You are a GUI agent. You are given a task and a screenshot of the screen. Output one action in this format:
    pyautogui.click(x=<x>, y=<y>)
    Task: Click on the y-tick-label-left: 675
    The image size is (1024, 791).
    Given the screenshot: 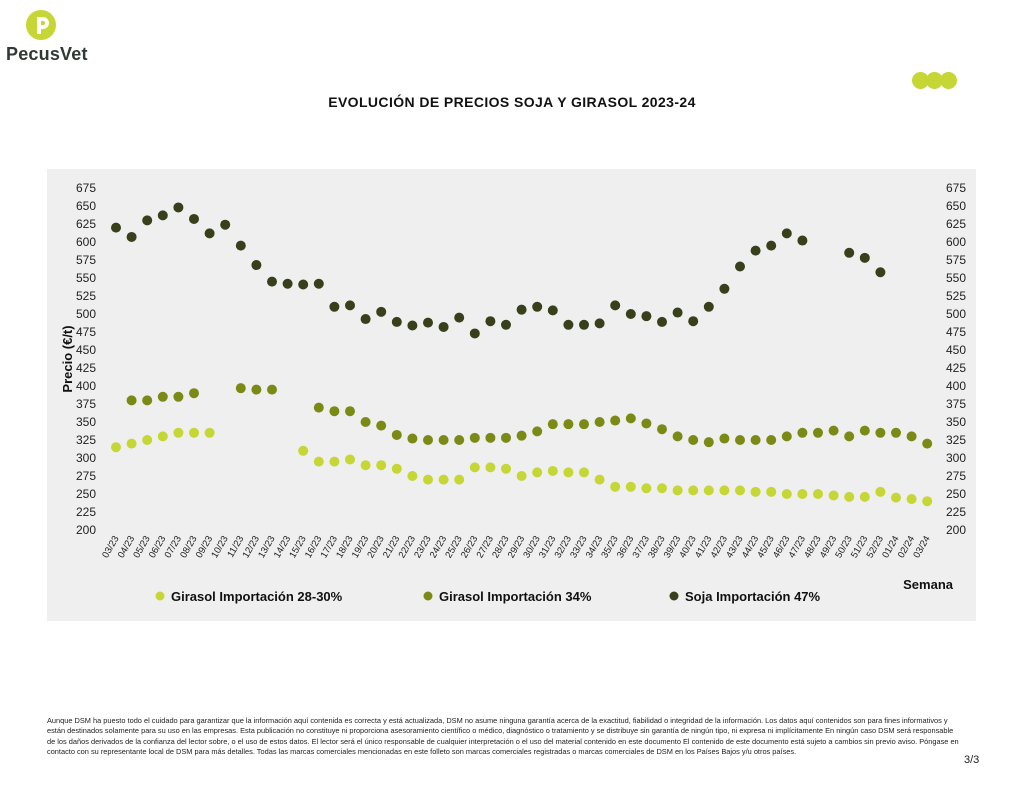 What is the action you would take?
    pyautogui.click(x=86, y=188)
    